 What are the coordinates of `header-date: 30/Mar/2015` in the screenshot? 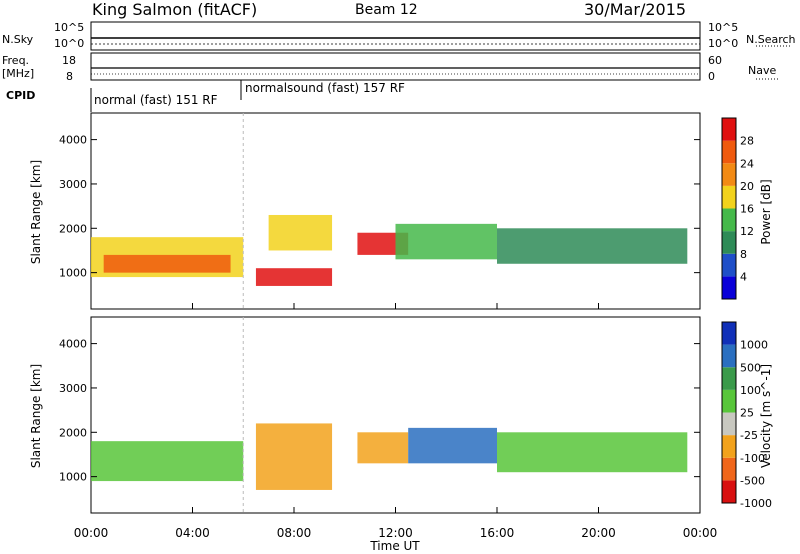 It's located at (635, 9).